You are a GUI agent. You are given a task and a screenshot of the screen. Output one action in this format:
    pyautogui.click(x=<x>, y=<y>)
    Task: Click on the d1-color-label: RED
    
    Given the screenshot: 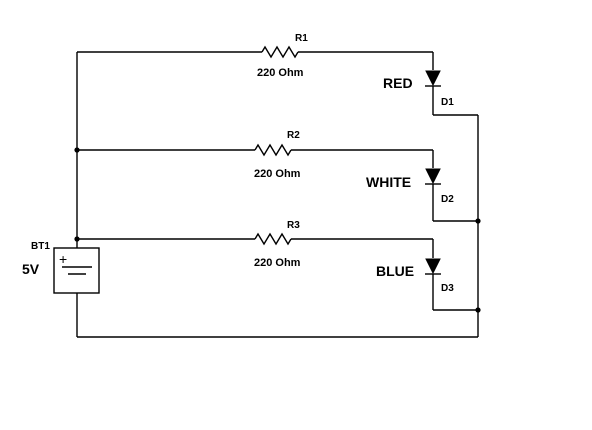 What is the action you would take?
    pyautogui.click(x=398, y=83)
    